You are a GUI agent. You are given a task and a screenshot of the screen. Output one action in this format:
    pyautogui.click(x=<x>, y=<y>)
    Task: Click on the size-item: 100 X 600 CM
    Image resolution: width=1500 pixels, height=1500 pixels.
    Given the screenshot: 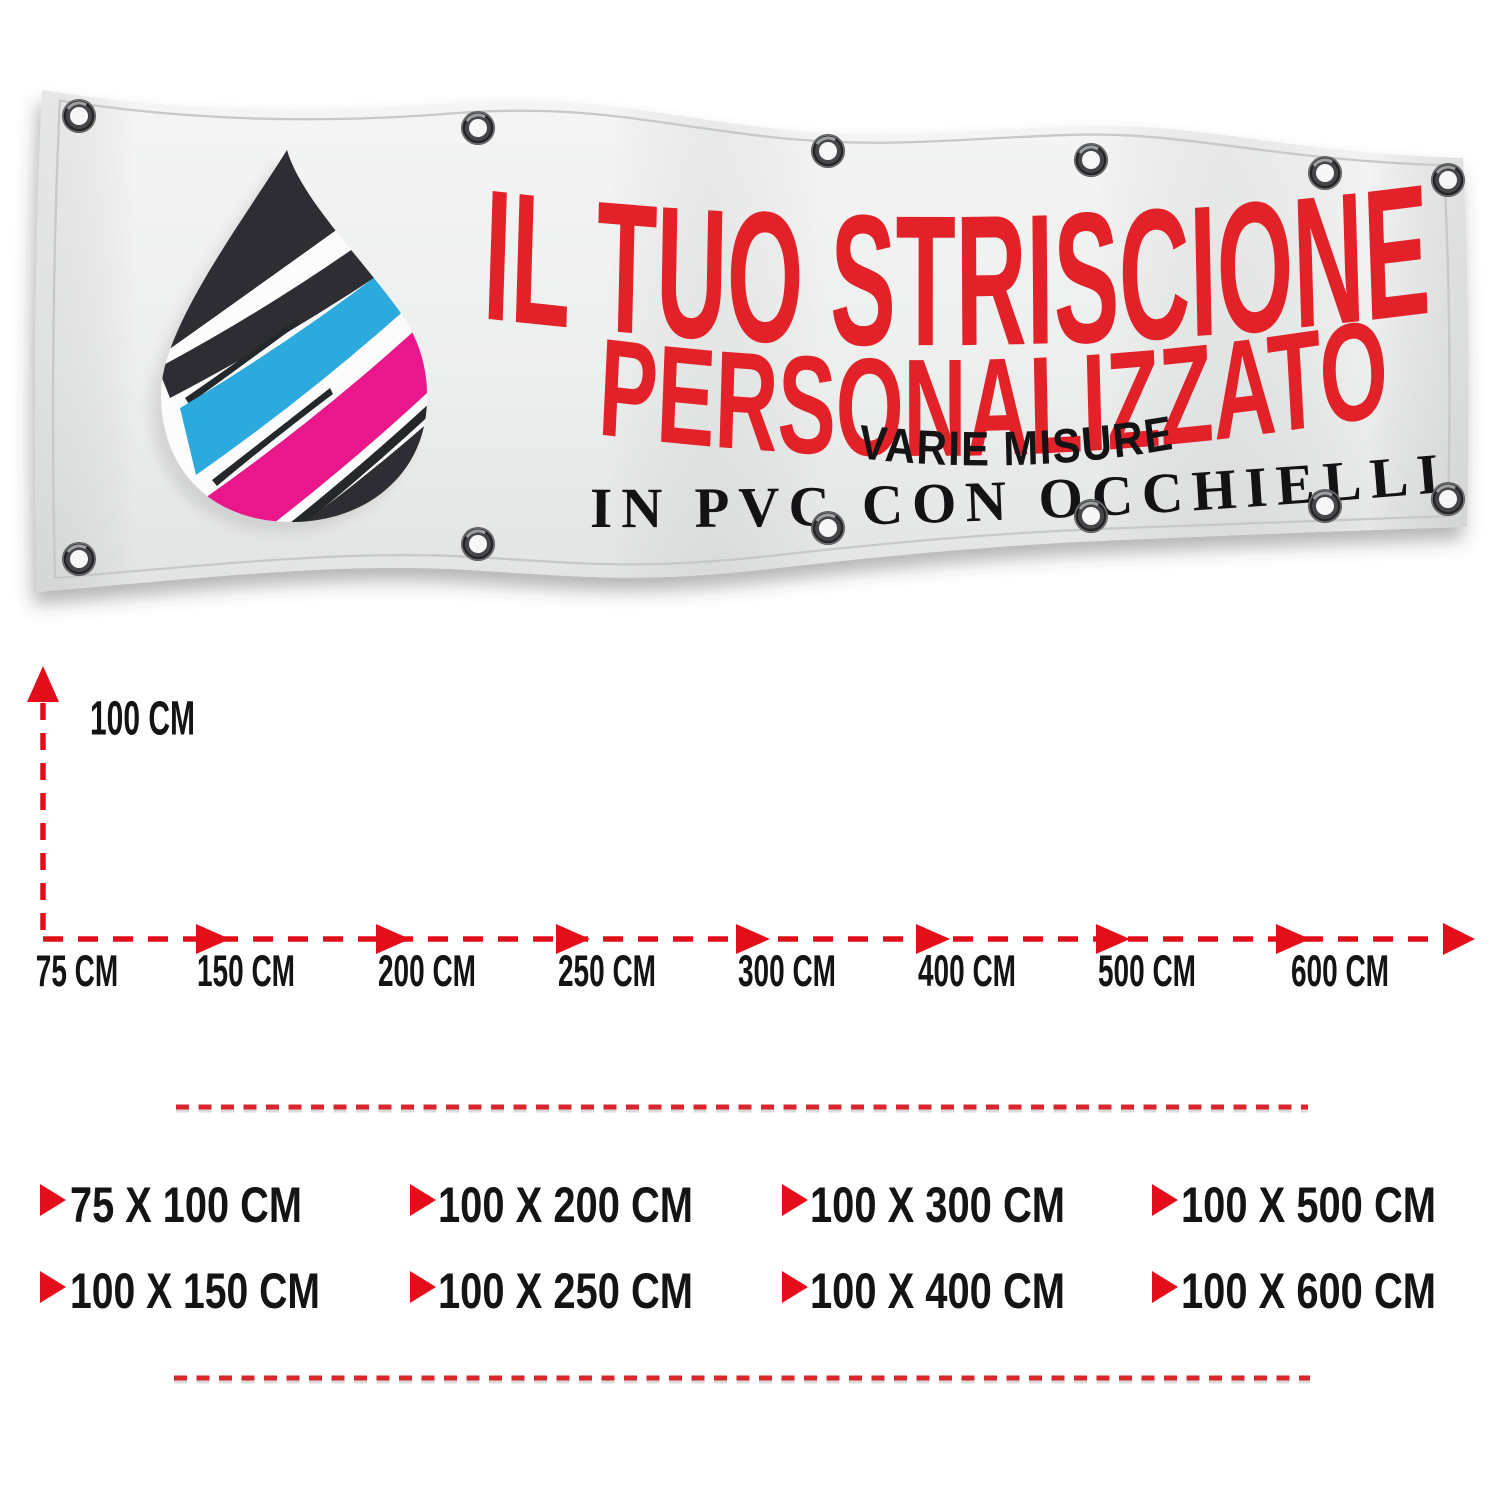 What is the action you would take?
    pyautogui.click(x=1308, y=1291)
    